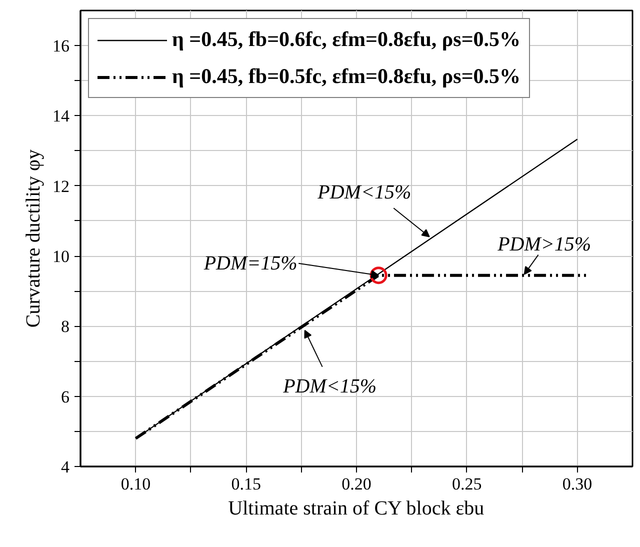 The width and height of the screenshot is (640, 547). I want to click on x-tick-label: 0.30, so click(577, 484).